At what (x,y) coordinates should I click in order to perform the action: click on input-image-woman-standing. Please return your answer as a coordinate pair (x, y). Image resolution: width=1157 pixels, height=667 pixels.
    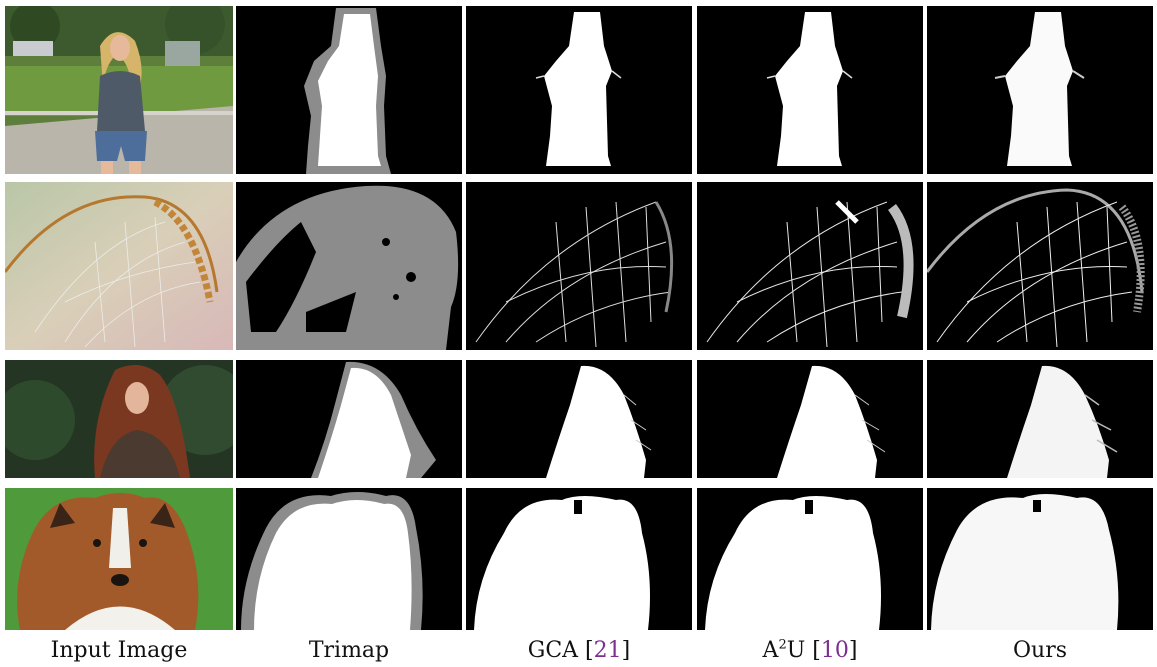
    Looking at the image, I should click on (119, 90).